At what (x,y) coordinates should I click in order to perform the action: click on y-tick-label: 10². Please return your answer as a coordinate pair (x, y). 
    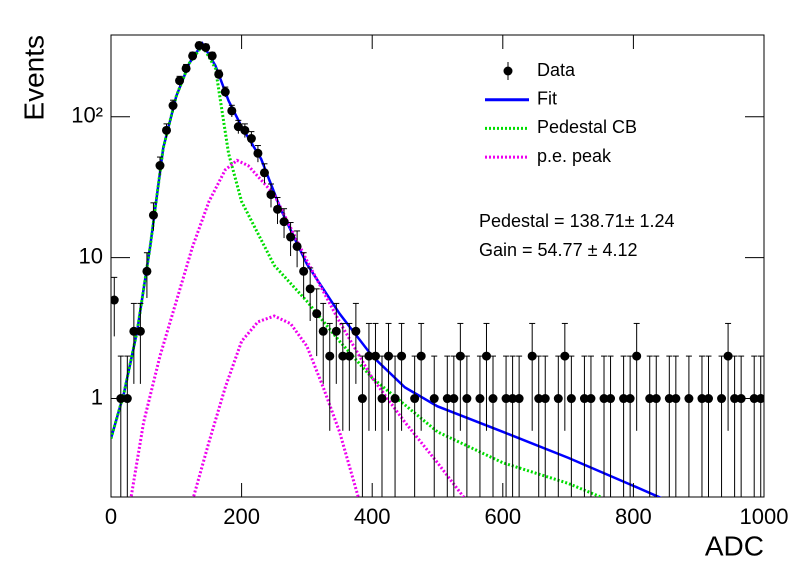
    Looking at the image, I should click on (87, 115).